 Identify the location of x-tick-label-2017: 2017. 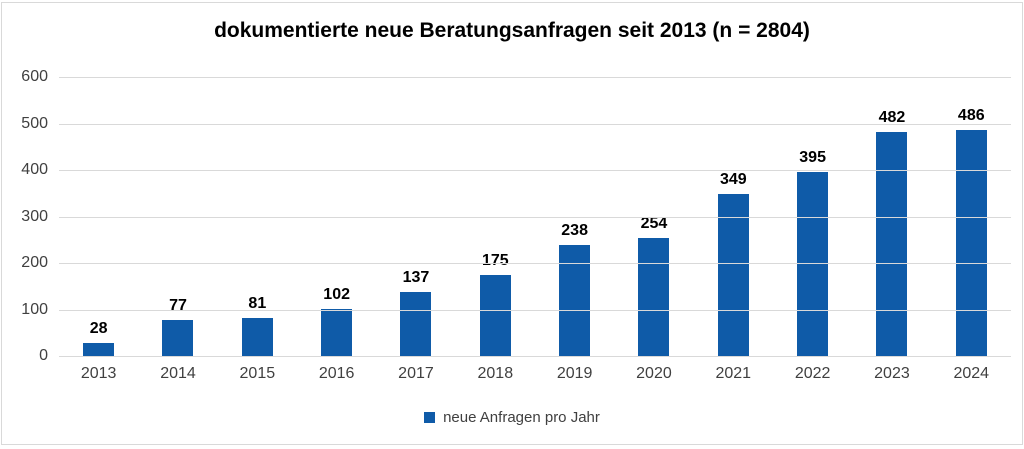
(416, 373).